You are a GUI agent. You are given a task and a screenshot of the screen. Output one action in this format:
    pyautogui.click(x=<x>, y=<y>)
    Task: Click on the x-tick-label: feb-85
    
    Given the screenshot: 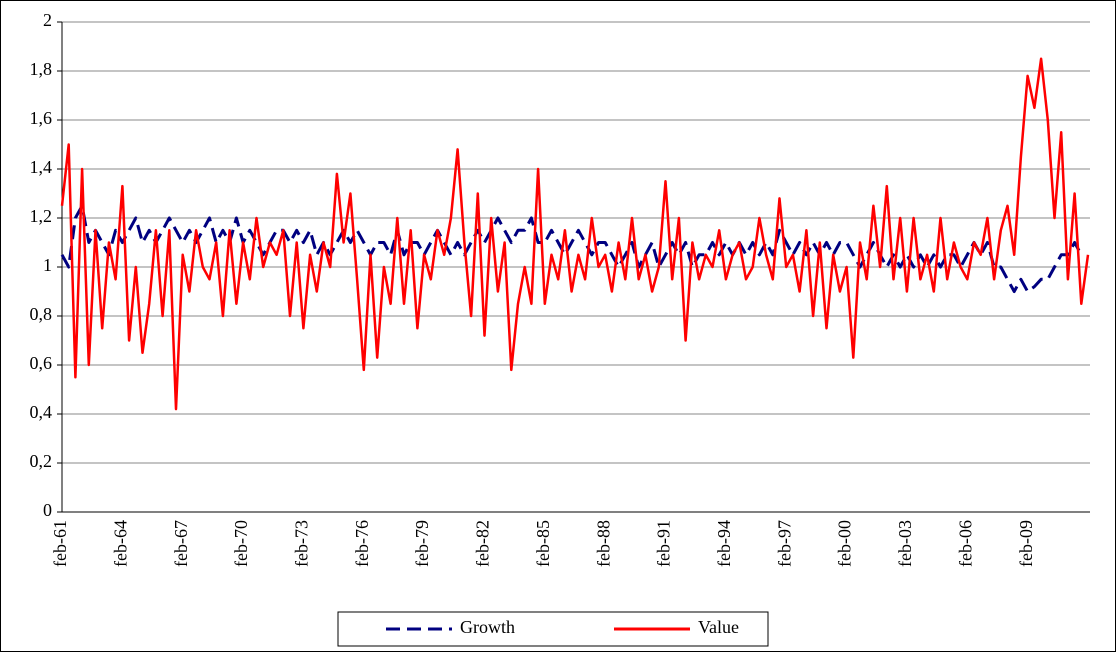 What is the action you would take?
    pyautogui.click(x=543, y=543)
    